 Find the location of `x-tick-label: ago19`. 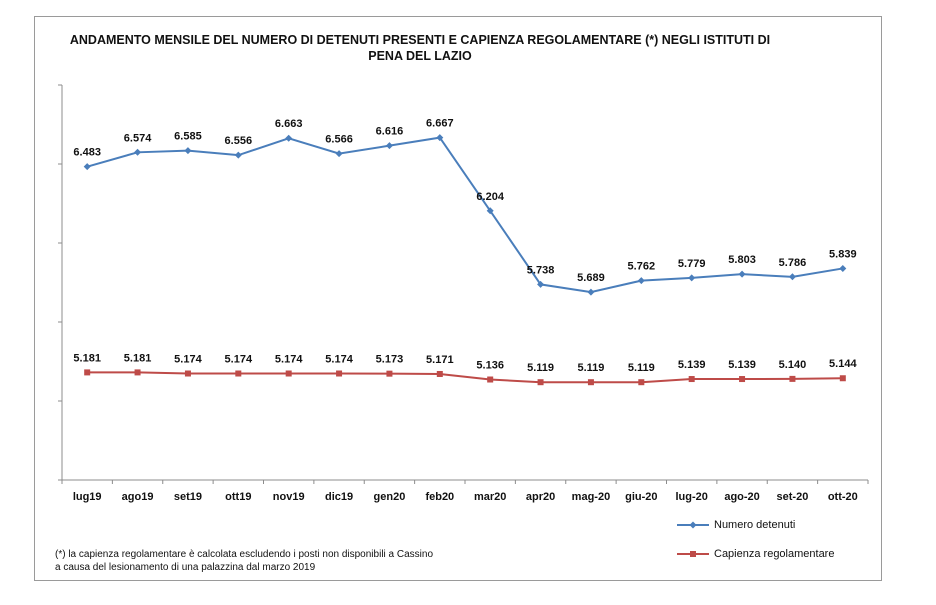

x-tick-label: ago19 is located at coordinates (138, 497).